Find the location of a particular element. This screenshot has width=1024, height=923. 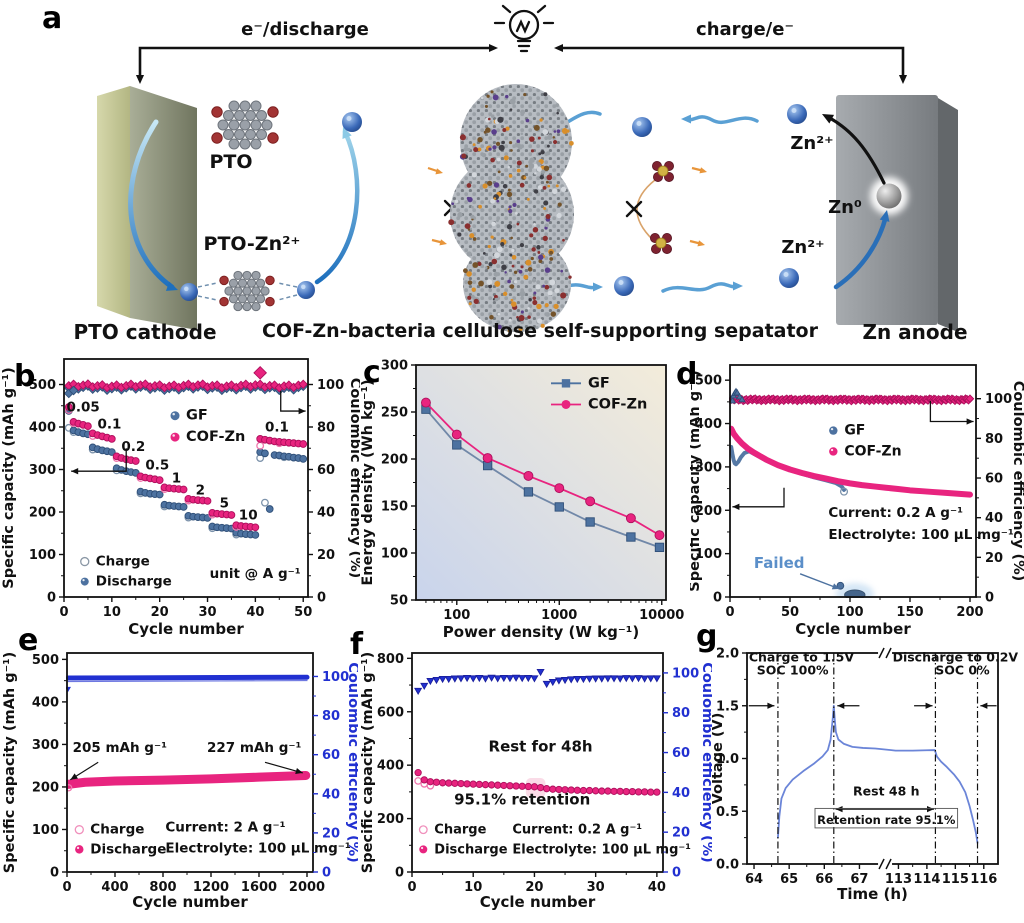

svg-text: 10000 is located at coordinates (661, 615).